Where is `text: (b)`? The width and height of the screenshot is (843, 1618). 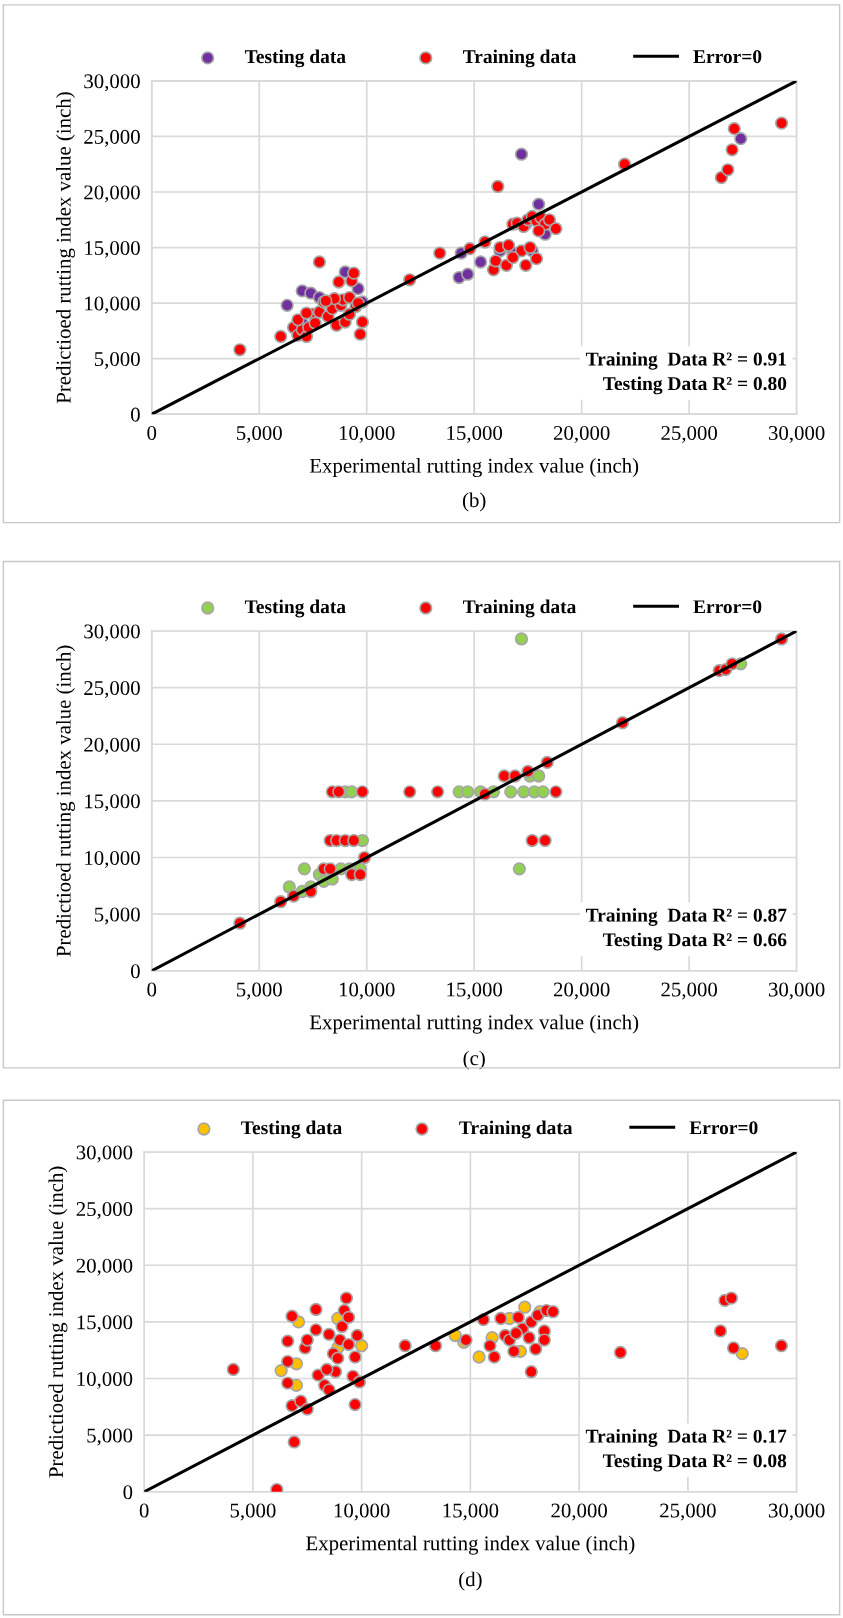 text: (b) is located at coordinates (474, 502).